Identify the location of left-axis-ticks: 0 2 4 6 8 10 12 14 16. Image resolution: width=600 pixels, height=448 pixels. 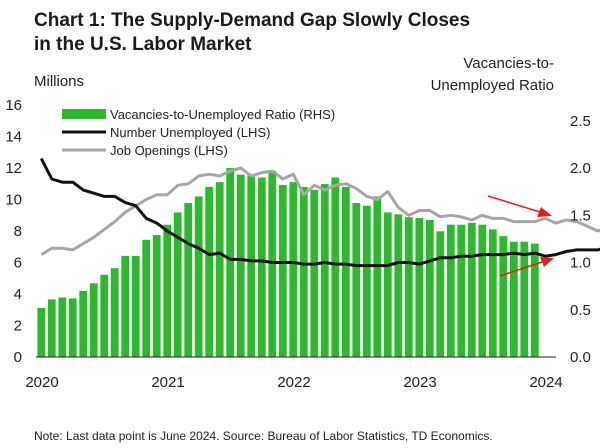
(13, 231).